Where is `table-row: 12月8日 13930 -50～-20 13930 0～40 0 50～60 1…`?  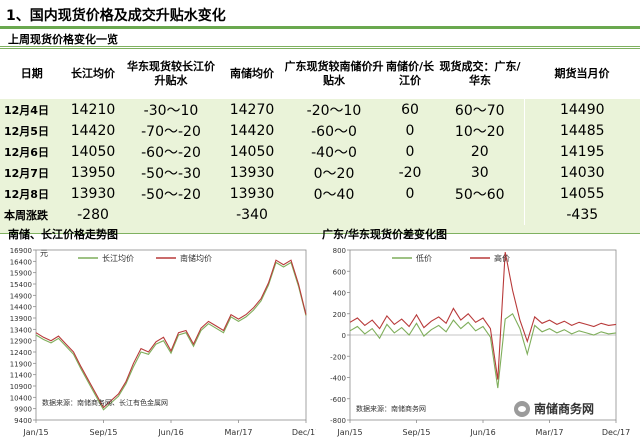 table-row: 12月8日 13930 -50～-20 13930 0～40 0 50～60 1… is located at coordinates (320, 193).